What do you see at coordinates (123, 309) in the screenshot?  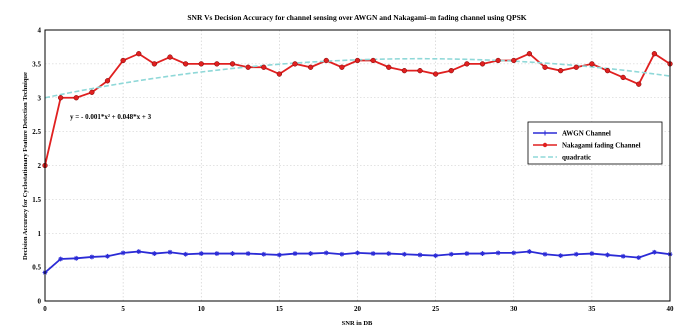 I see `x-tick-label: 5` at bounding box center [123, 309].